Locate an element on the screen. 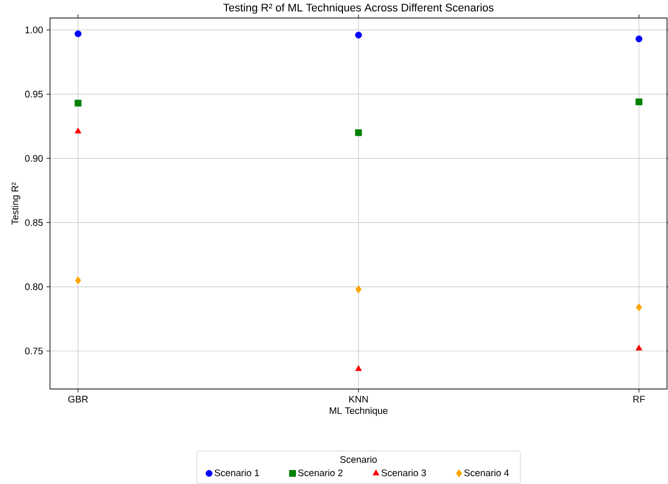  x-tick-label: RF is located at coordinates (639, 399).